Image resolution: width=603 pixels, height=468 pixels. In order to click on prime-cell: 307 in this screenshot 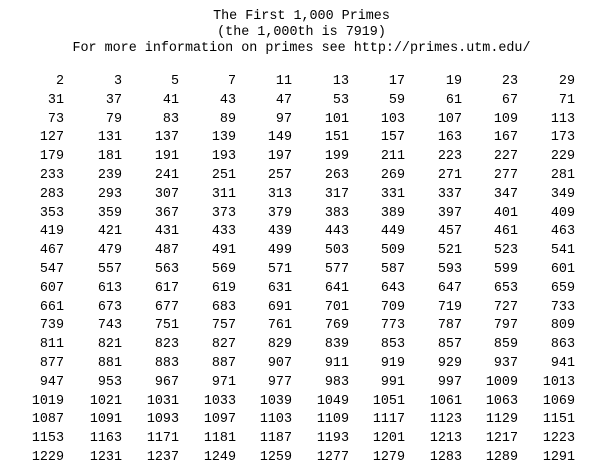, I will do `click(166, 194)`.